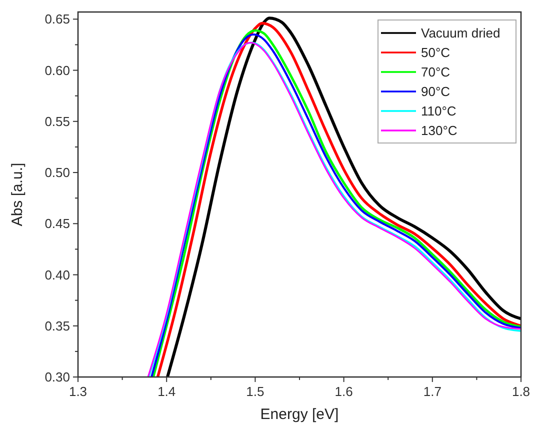 This screenshot has height=427, width=533. I want to click on legend-label: 70°C, so click(435, 72).